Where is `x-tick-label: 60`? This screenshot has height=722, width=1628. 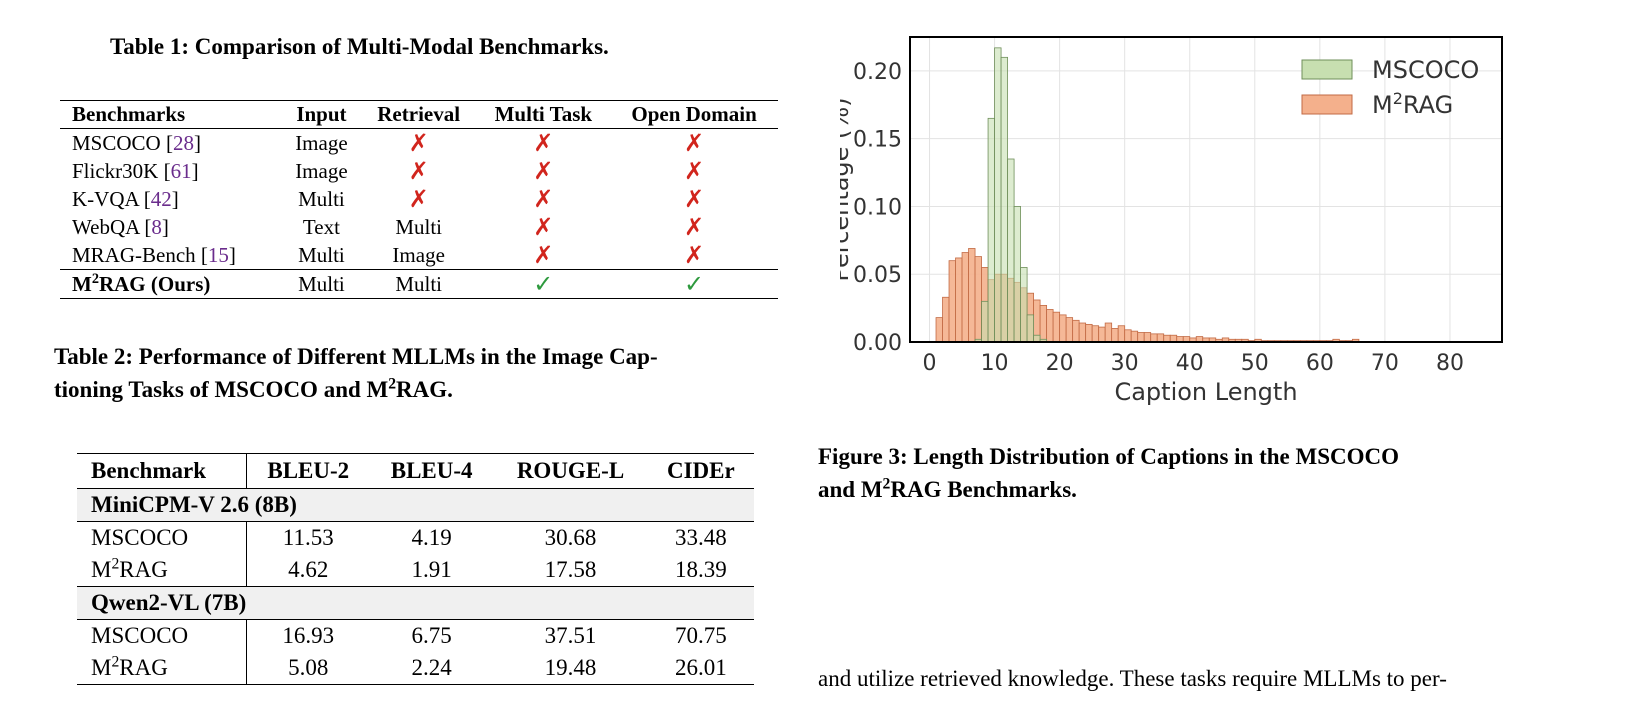 x-tick-label: 60 is located at coordinates (1320, 363).